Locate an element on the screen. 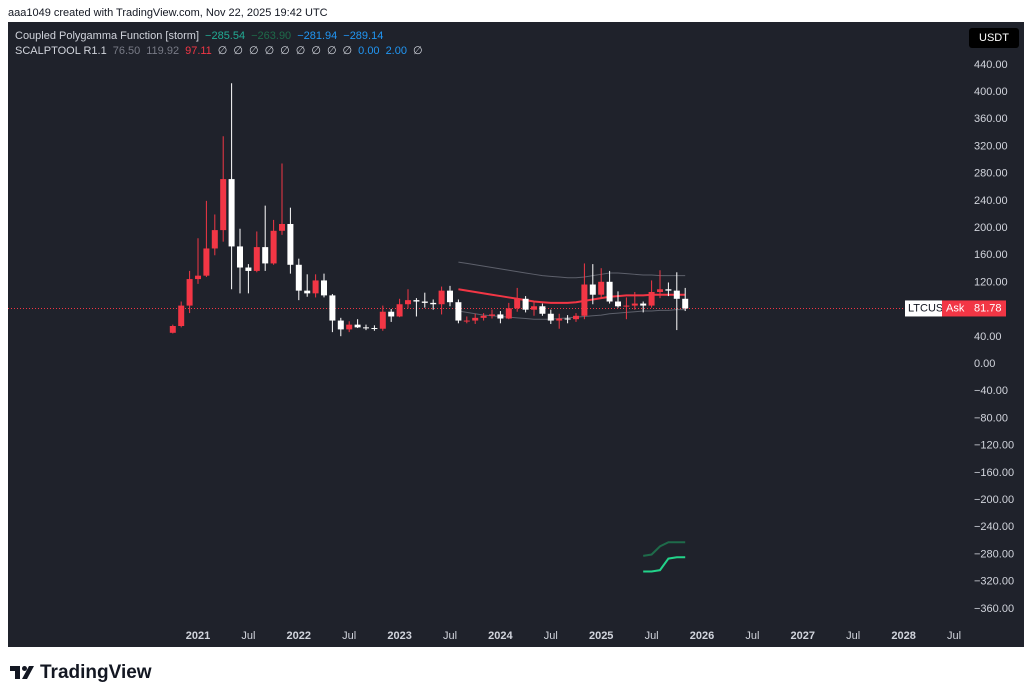 This screenshot has width=1032, height=698. symbol-box is located at coordinates (923, 308).